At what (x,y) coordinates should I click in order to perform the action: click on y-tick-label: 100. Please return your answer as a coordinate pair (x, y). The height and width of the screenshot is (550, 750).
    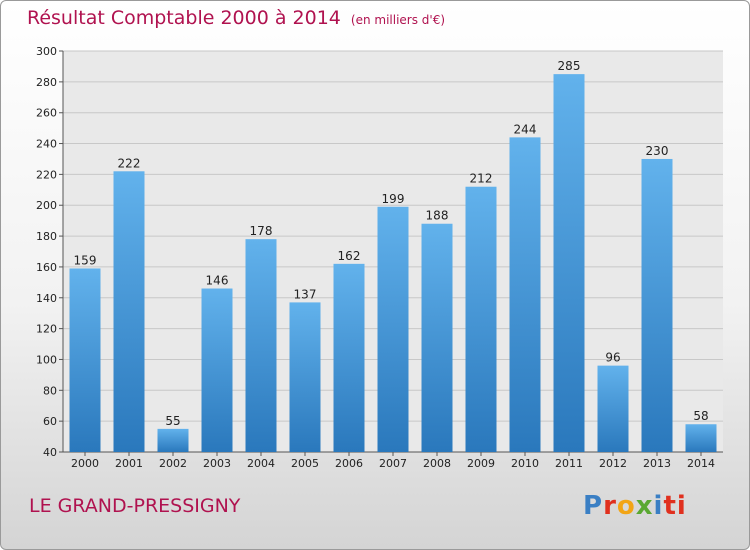
    Looking at the image, I should click on (46, 359).